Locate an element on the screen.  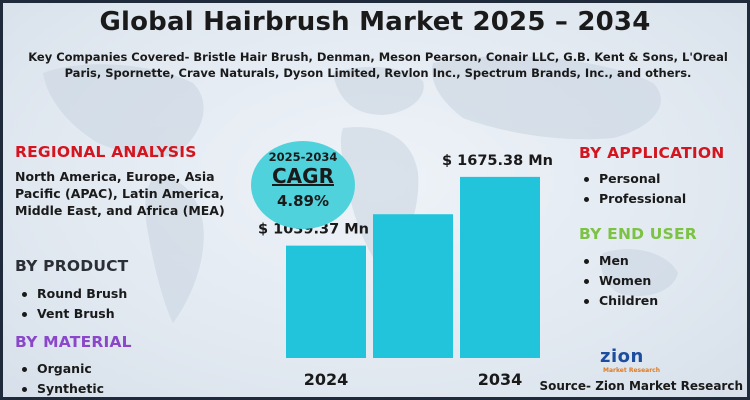
year-label: 2034 is located at coordinates (500, 379).